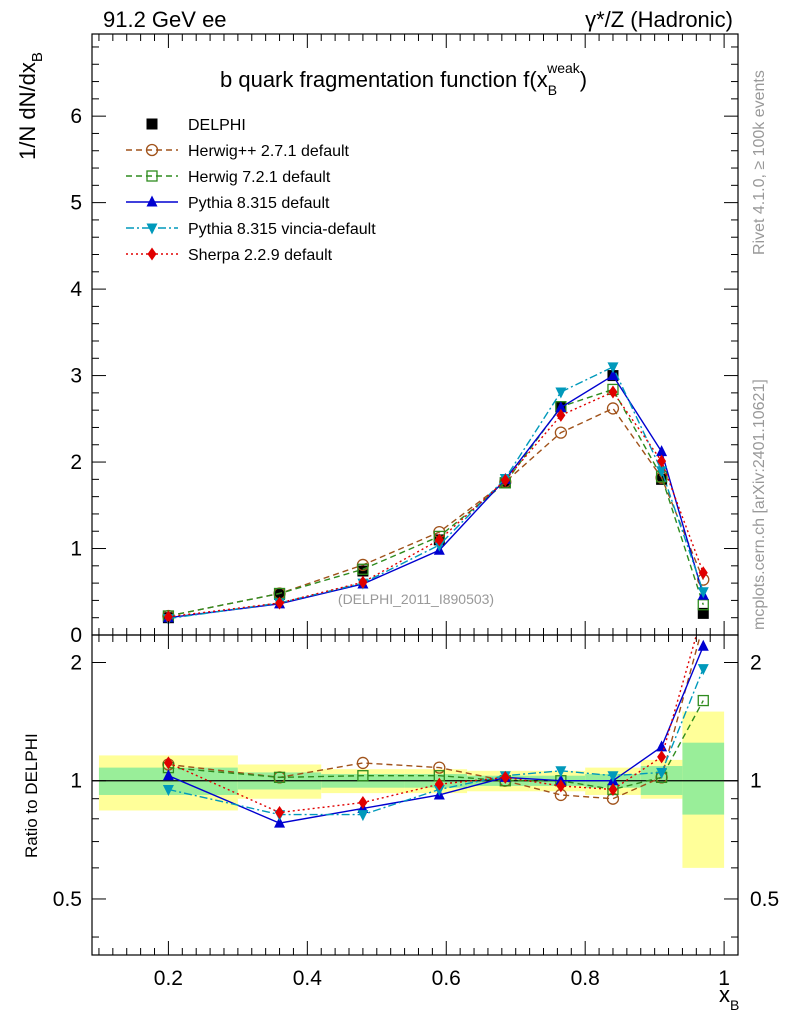  I want to click on legend-label: Herwig++ 2.7.1 default, so click(269, 151).